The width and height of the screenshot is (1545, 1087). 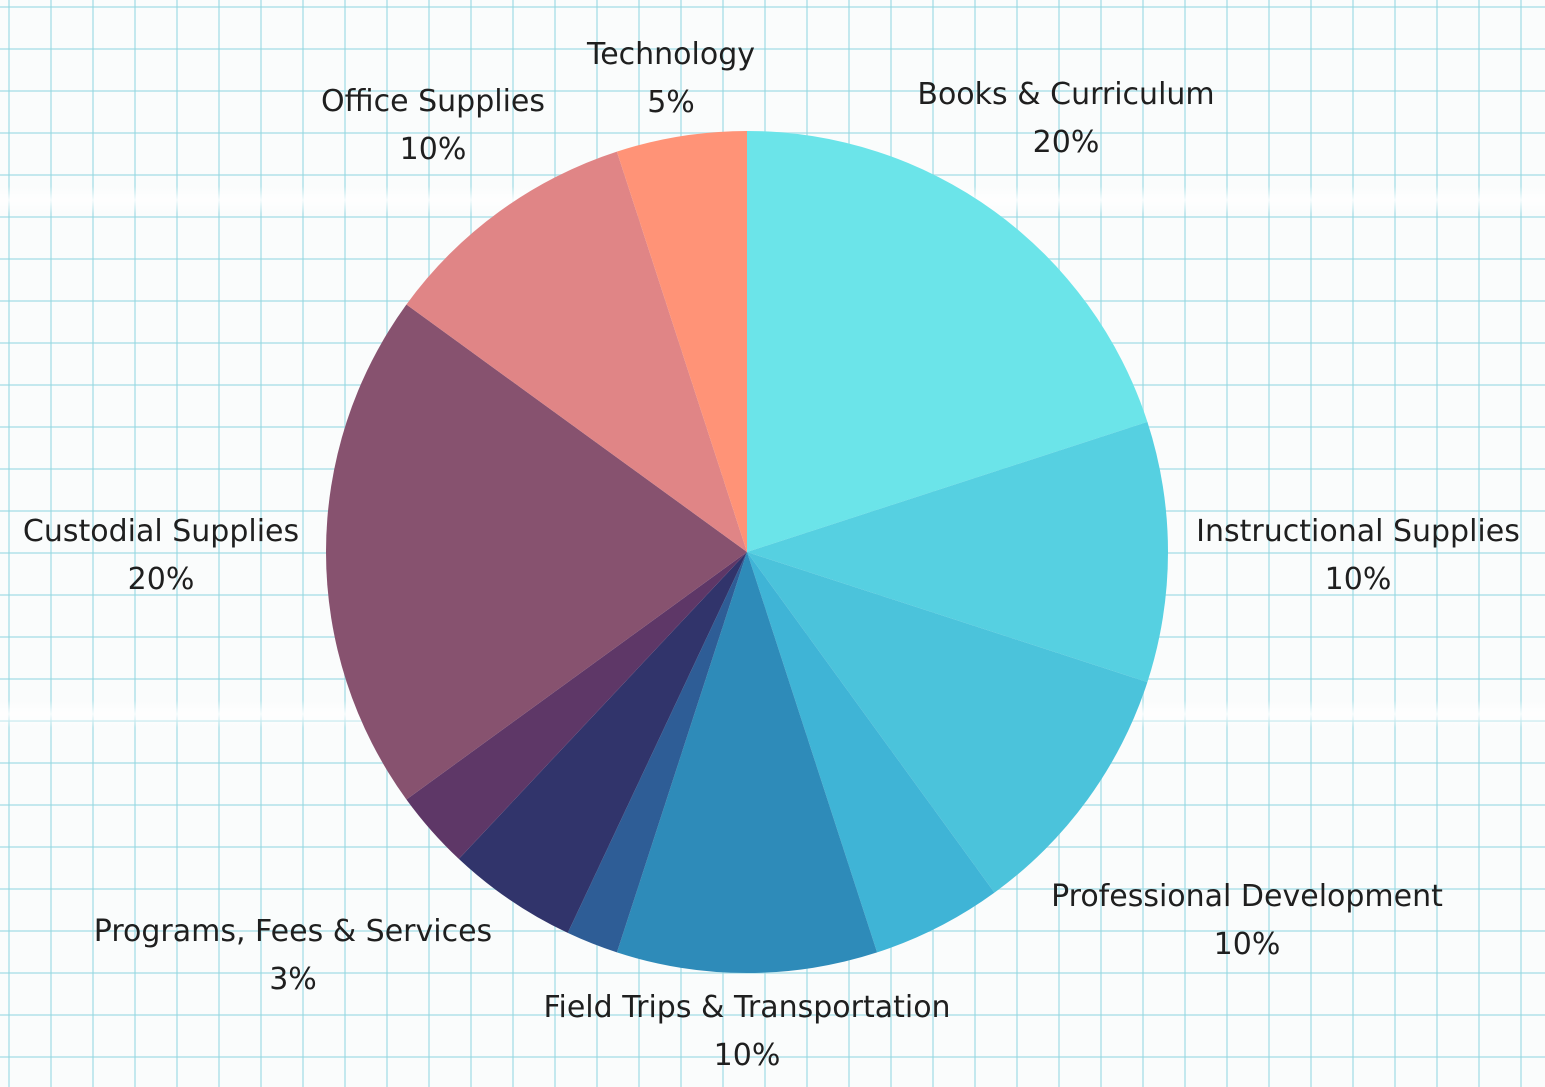 What do you see at coordinates (746, 1007) in the screenshot?
I see `slice-label-field-trips-and-transportation: Field Trips & Transportation` at bounding box center [746, 1007].